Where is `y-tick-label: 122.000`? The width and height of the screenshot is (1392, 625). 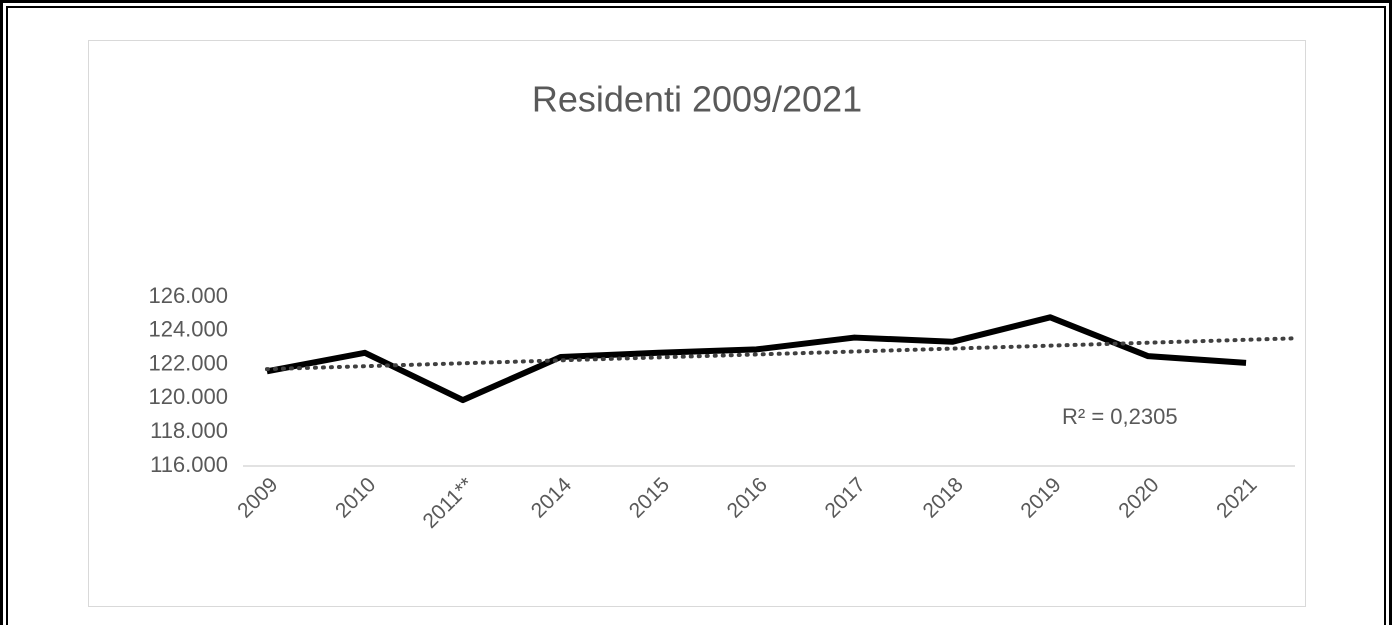
y-tick-label: 122.000 is located at coordinates (188, 362).